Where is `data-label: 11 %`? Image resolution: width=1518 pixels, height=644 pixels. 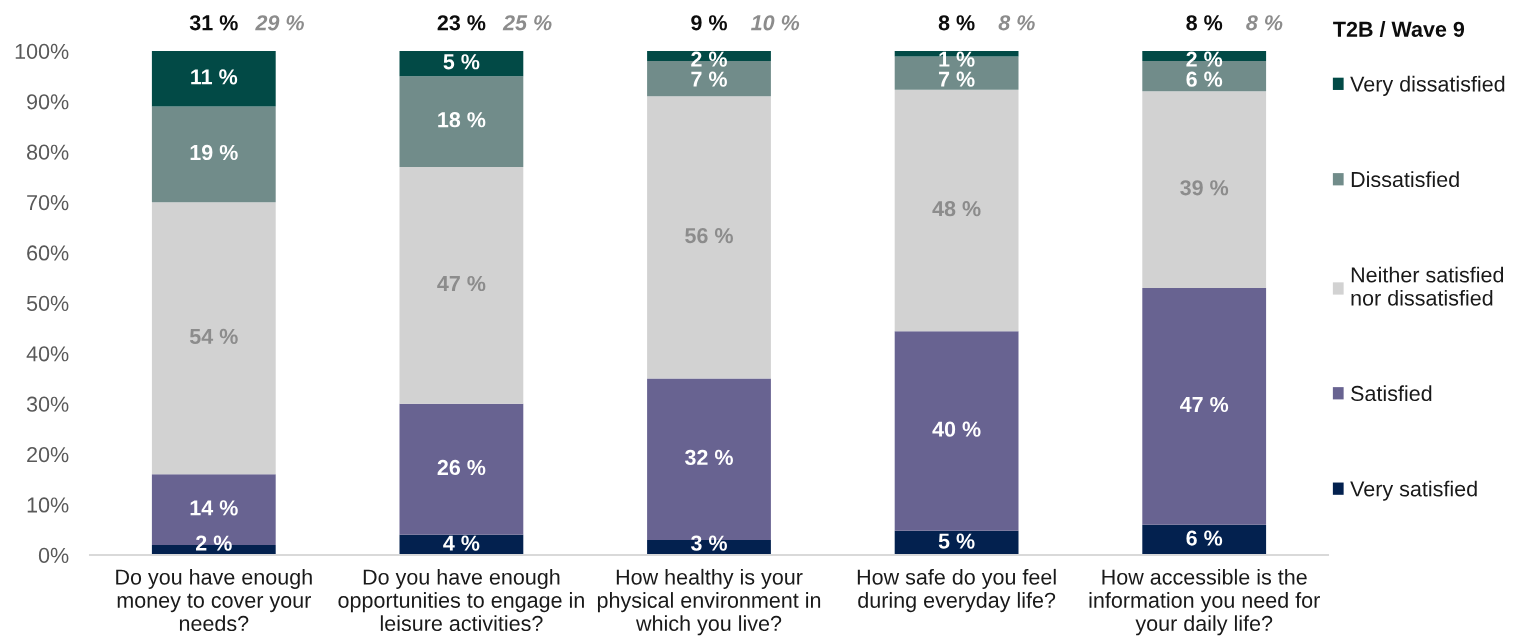
data-label: 11 % is located at coordinates (214, 77).